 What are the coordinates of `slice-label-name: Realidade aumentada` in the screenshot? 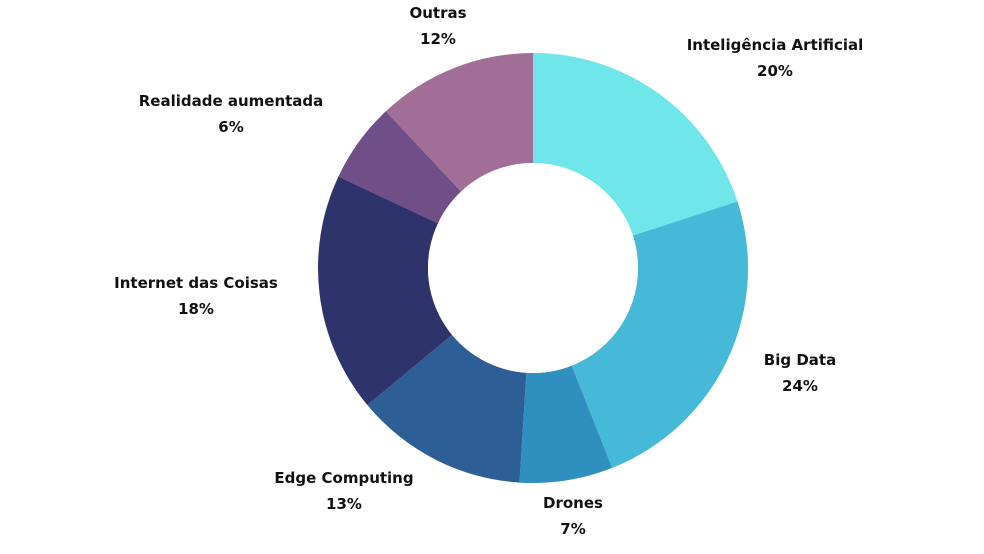 It's located at (231, 101).